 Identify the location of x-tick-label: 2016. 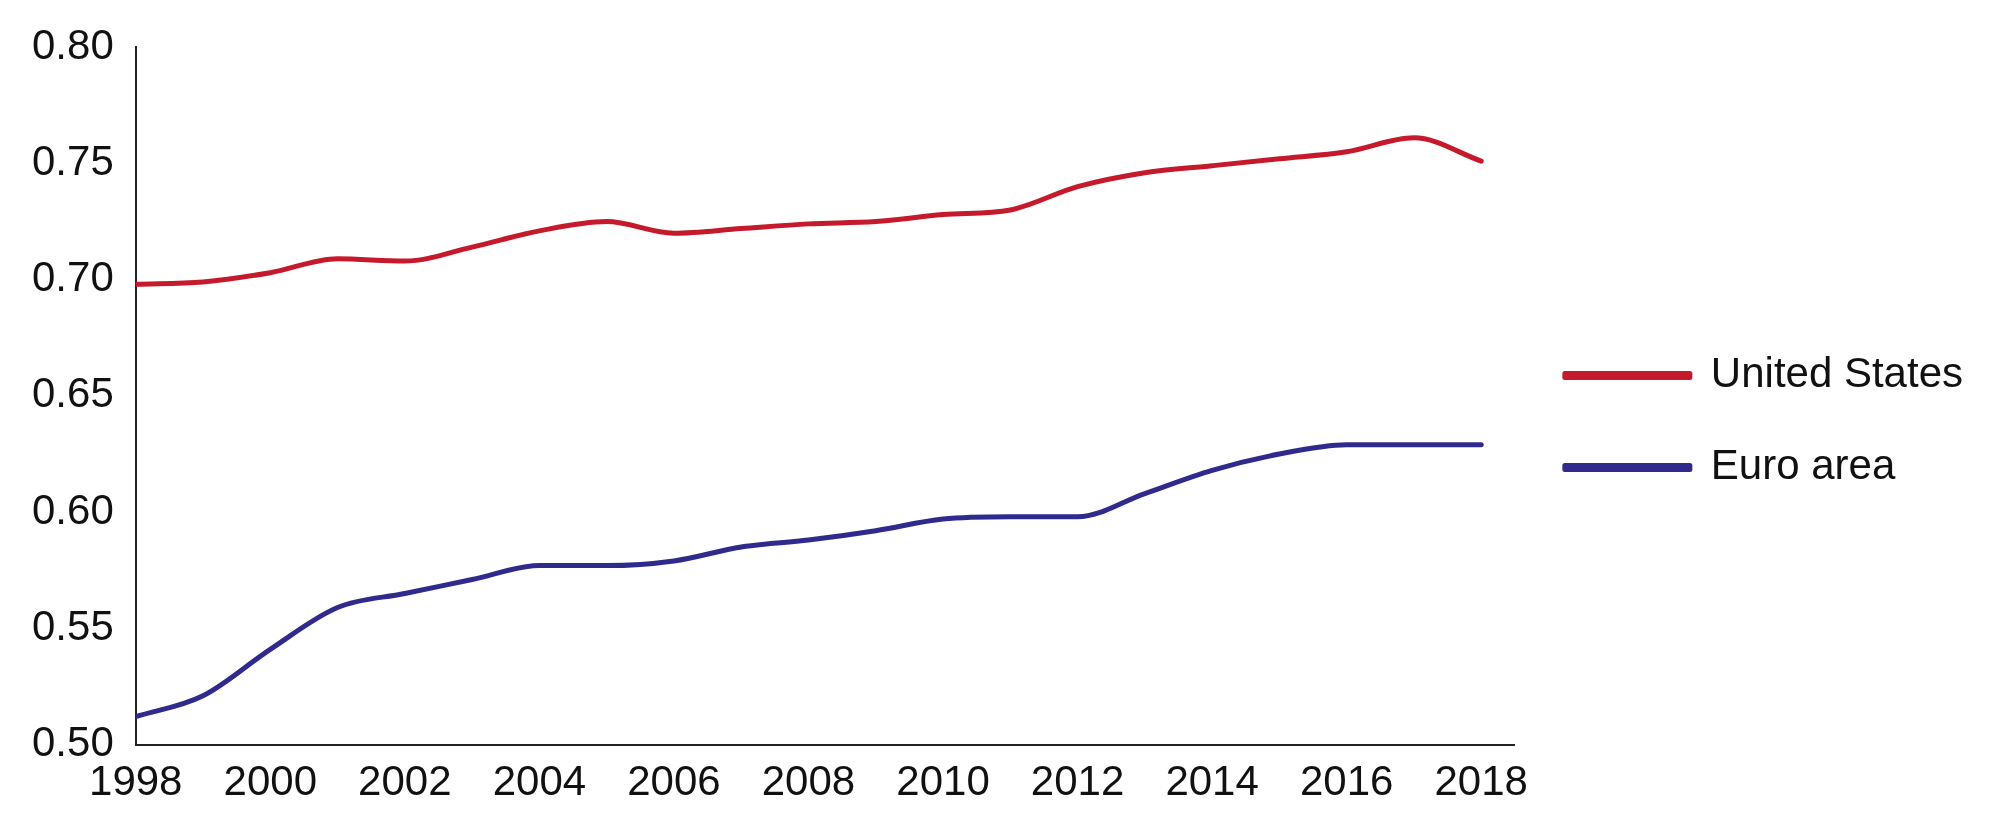
(1346, 781).